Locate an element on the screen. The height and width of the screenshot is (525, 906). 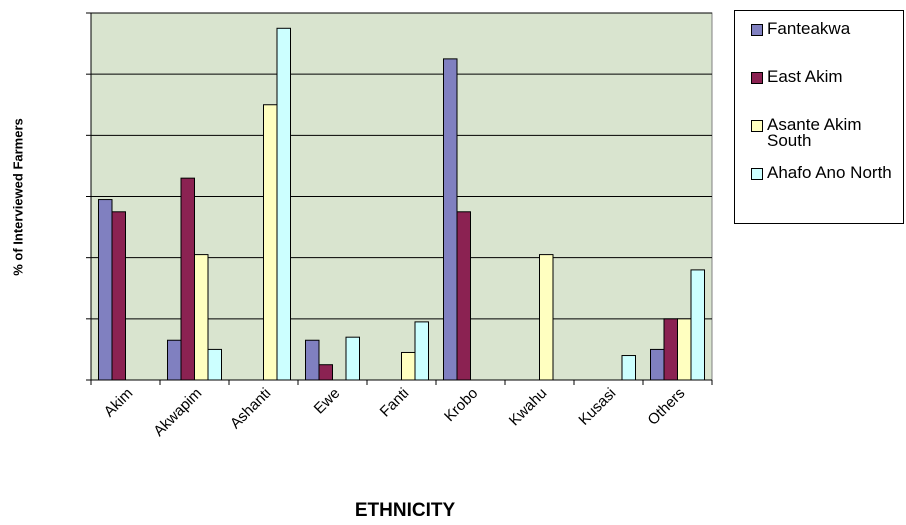
x-tick-label-akim: Akim is located at coordinates (119, 403).